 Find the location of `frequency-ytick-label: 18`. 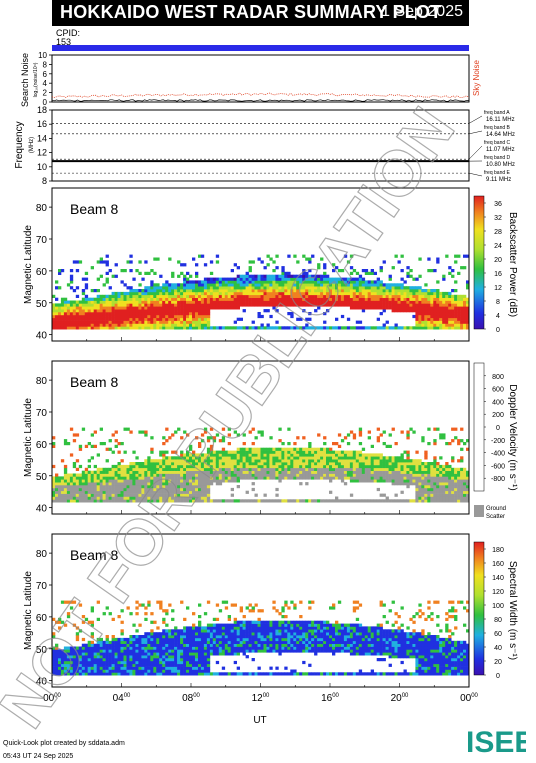

frequency-ytick-label: 18 is located at coordinates (42, 110).